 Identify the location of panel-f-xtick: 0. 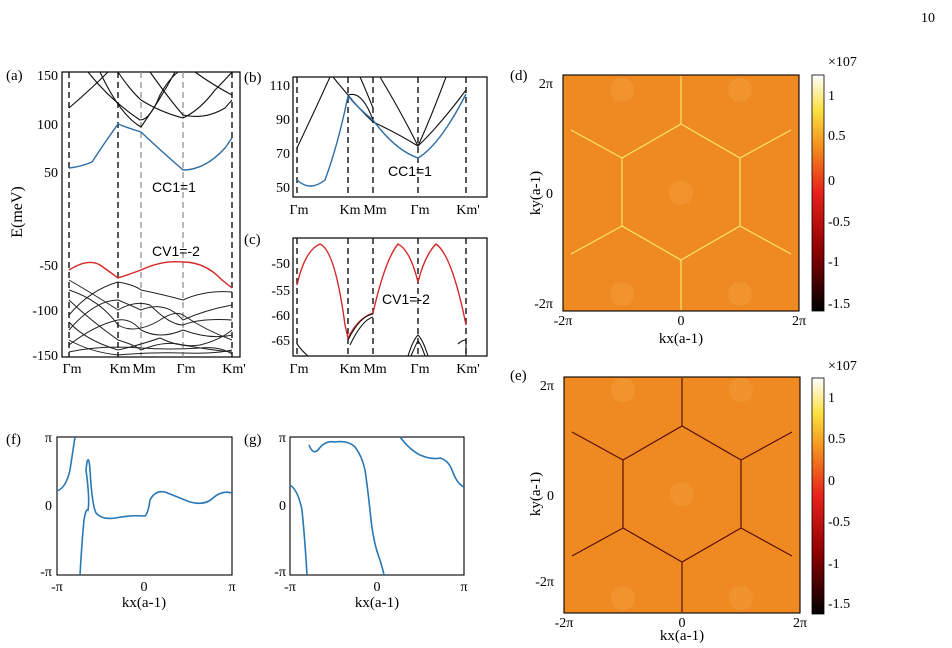
(144, 587).